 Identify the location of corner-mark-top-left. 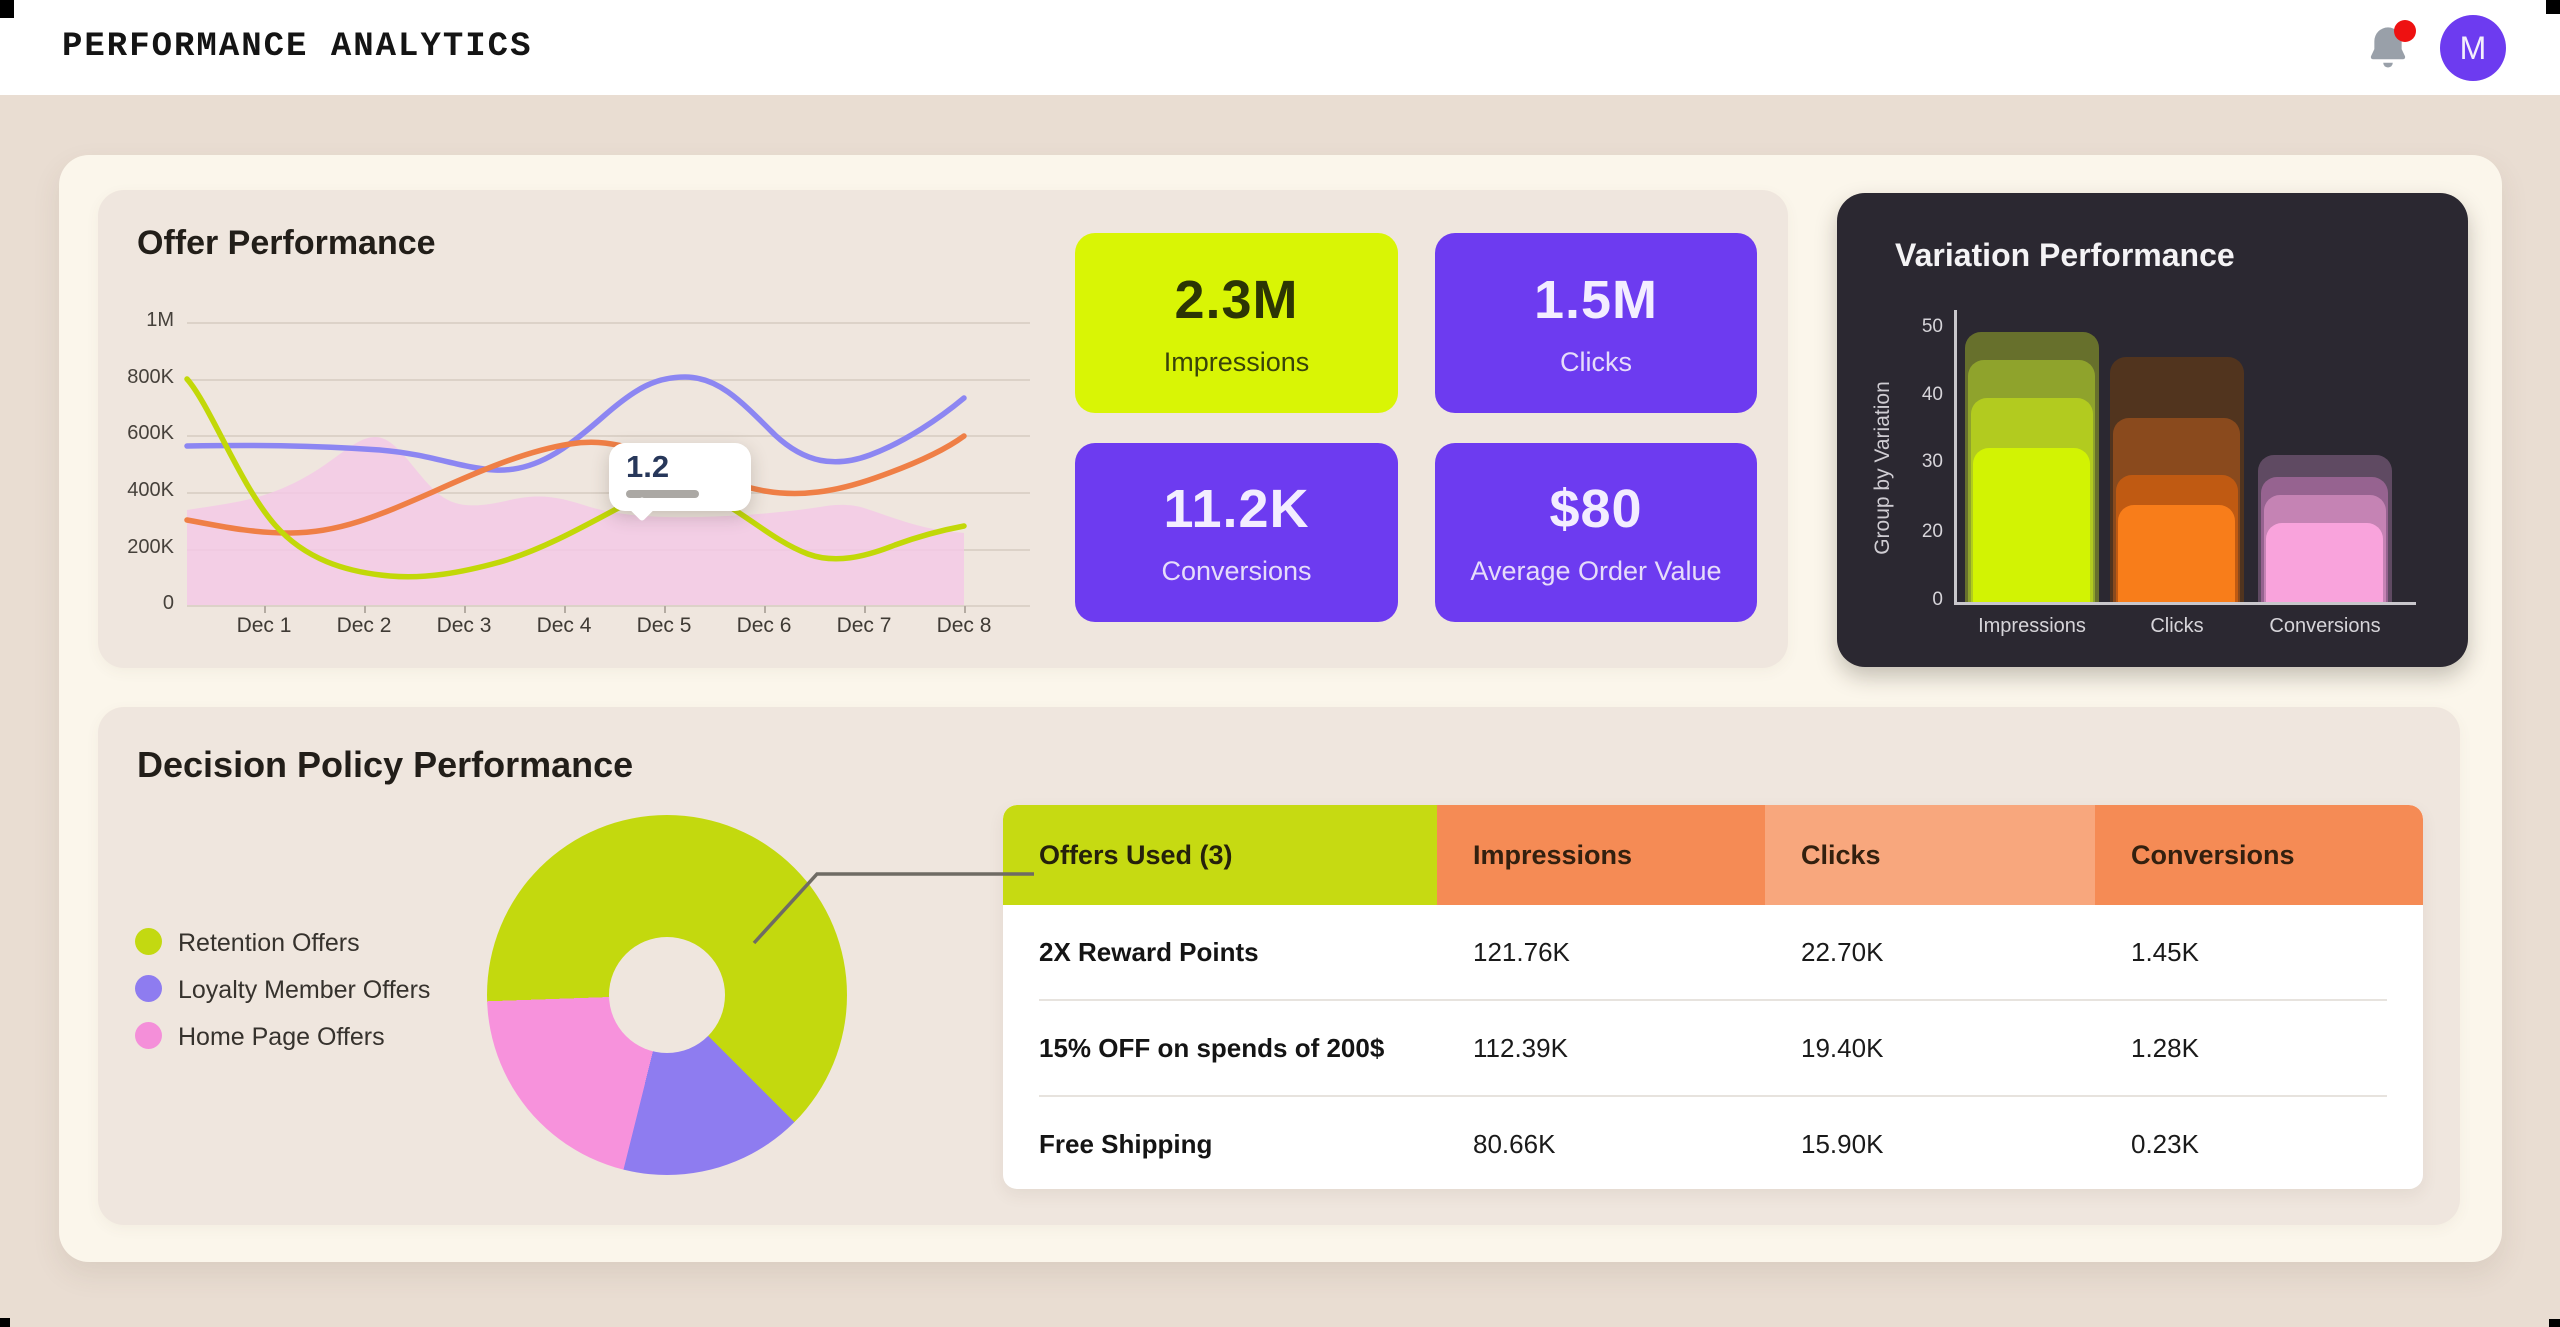
(7, 9).